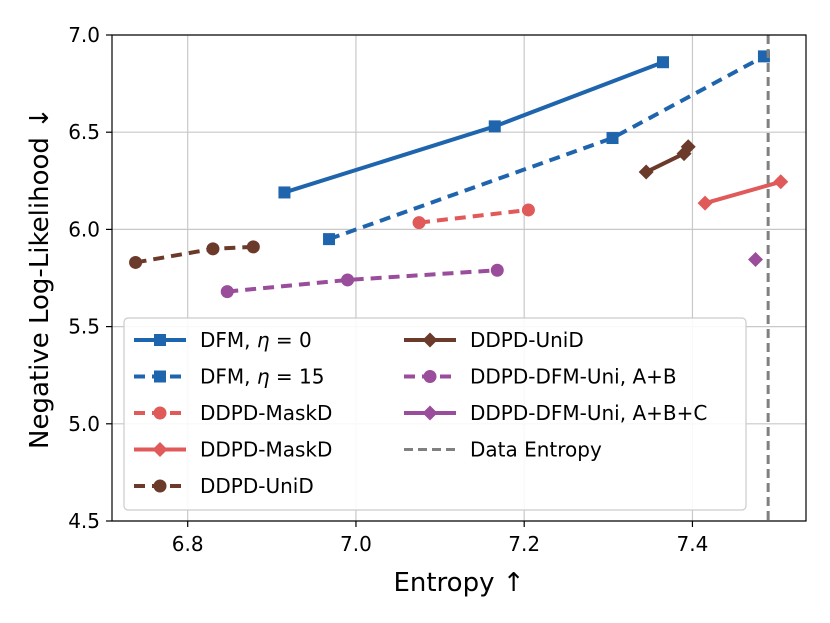  I want to click on x-tick-label: 7.2, so click(524, 544).